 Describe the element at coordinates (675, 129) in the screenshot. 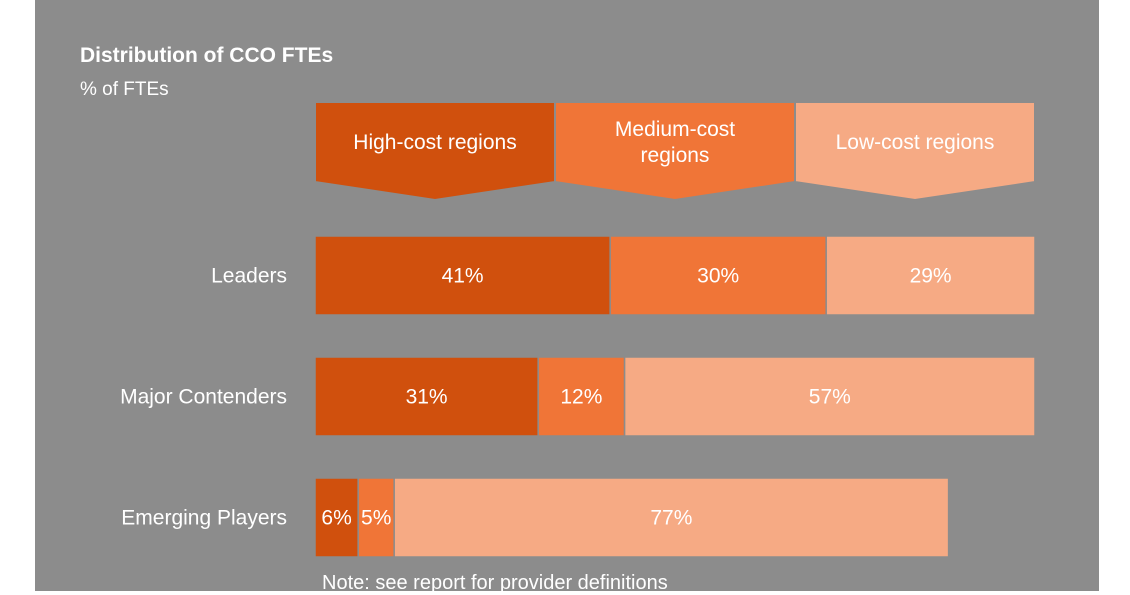

I see `region-header-label: Medium-cost` at that location.